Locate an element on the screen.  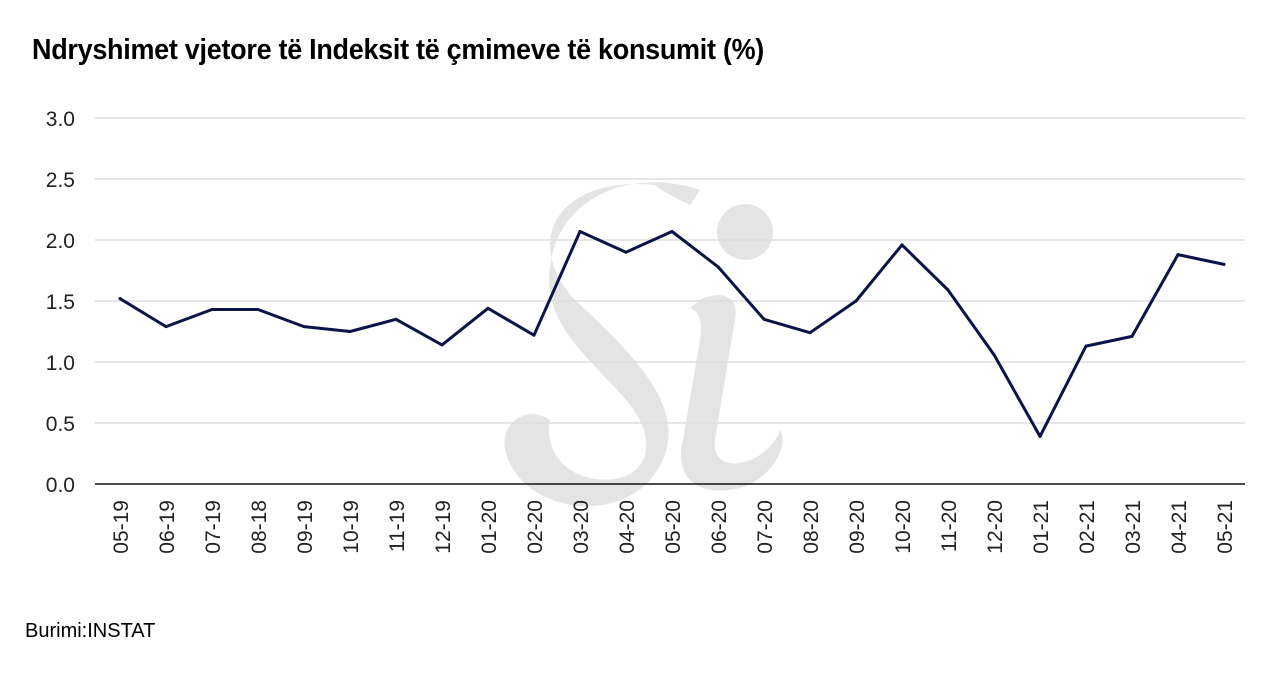
x-tick-label: 04-21 is located at coordinates (1179, 527).